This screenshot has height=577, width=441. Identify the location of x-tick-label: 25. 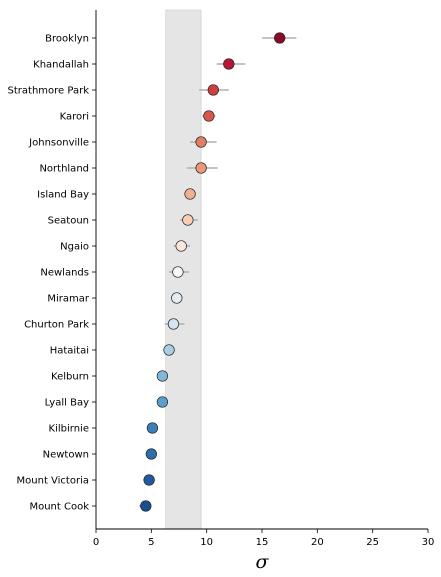
(372, 542).